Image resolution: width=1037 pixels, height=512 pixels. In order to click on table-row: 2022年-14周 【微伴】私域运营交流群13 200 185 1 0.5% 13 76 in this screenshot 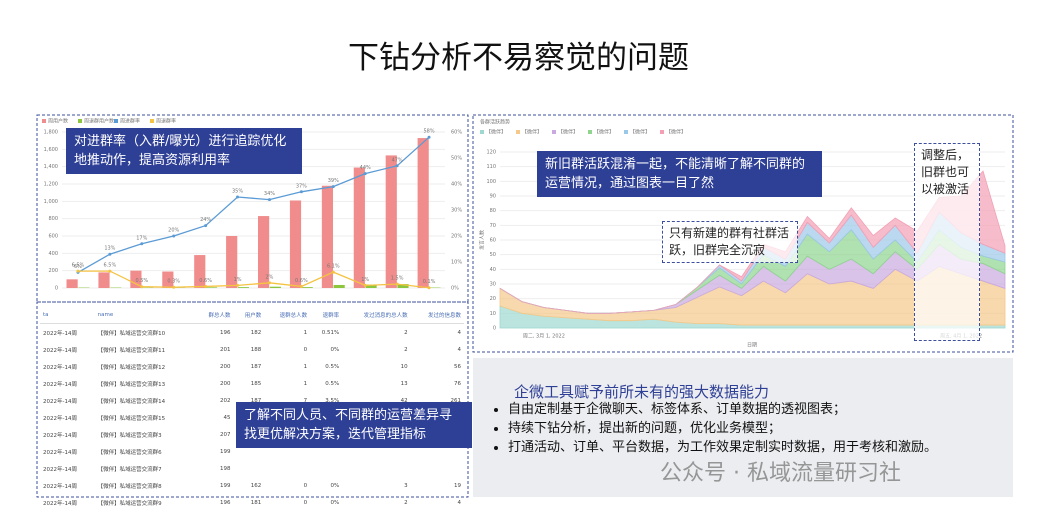, I will do `click(252, 383)`.